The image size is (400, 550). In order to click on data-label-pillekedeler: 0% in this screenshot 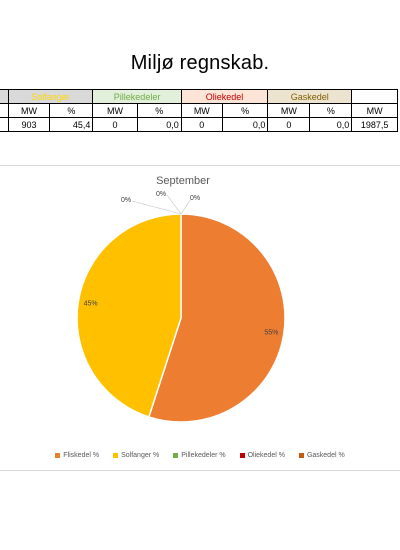, I will do `click(126, 200)`.